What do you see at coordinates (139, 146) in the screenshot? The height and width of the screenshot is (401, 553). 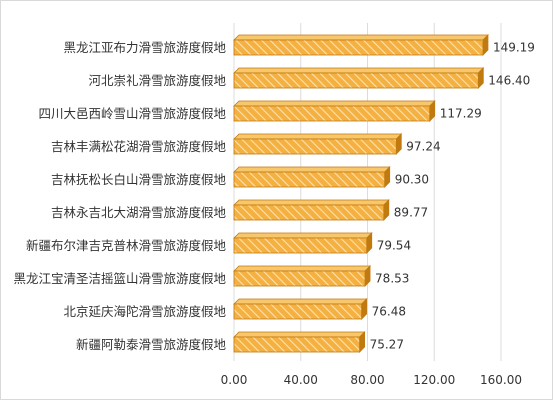 I see `category-label: 吉林丰满松花湖滑雪旅游度假地` at bounding box center [139, 146].